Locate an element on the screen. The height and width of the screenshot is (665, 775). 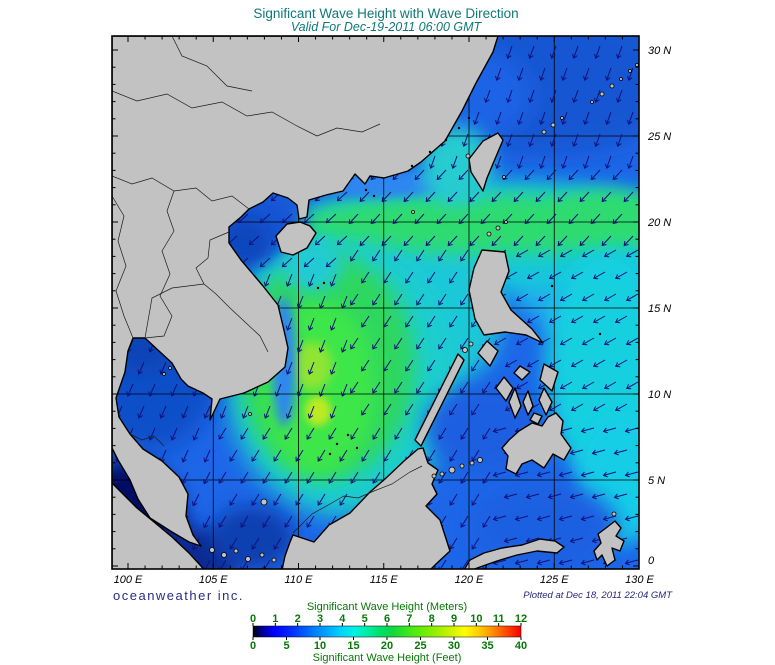
lon-axis-label: 100 E is located at coordinates (128, 580).